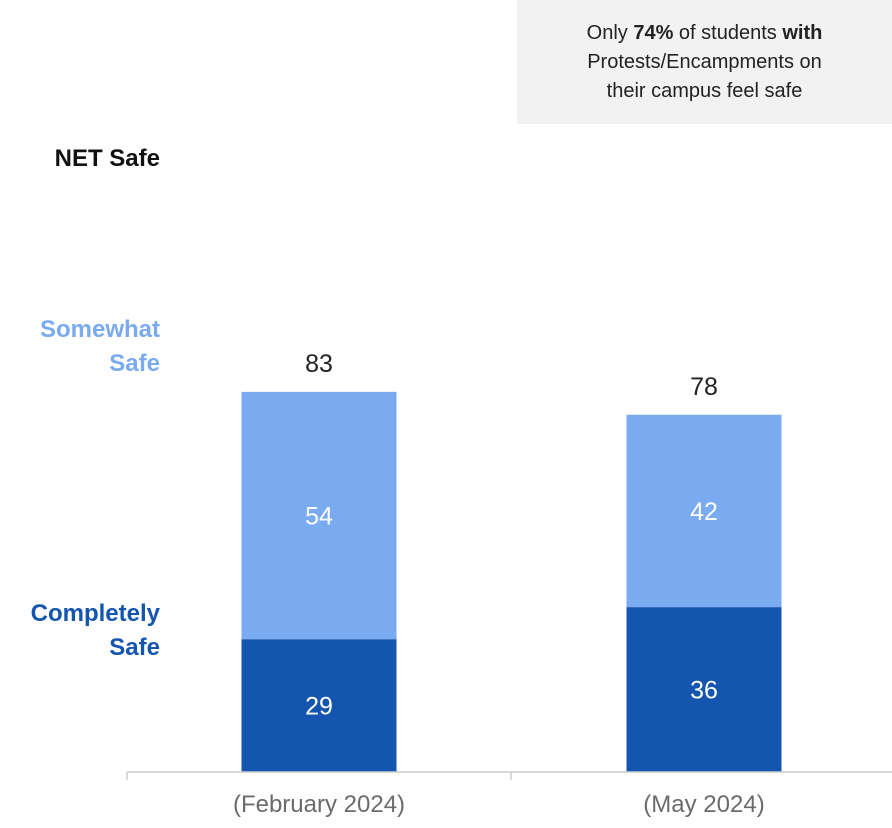  What do you see at coordinates (704, 387) in the screenshot?
I see `total-label: 78` at bounding box center [704, 387].